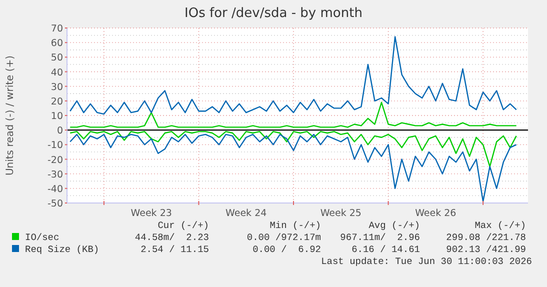 The height and width of the screenshot is (287, 547). I want to click on text: 6.16 / 14.61, so click(386, 249).